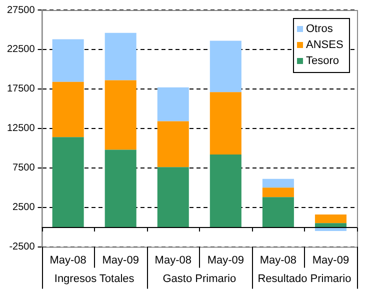 Image resolution: width=369 pixels, height=298 pixels. What do you see at coordinates (21, 89) in the screenshot?
I see `y-tick-label: 17500` at bounding box center [21, 89].